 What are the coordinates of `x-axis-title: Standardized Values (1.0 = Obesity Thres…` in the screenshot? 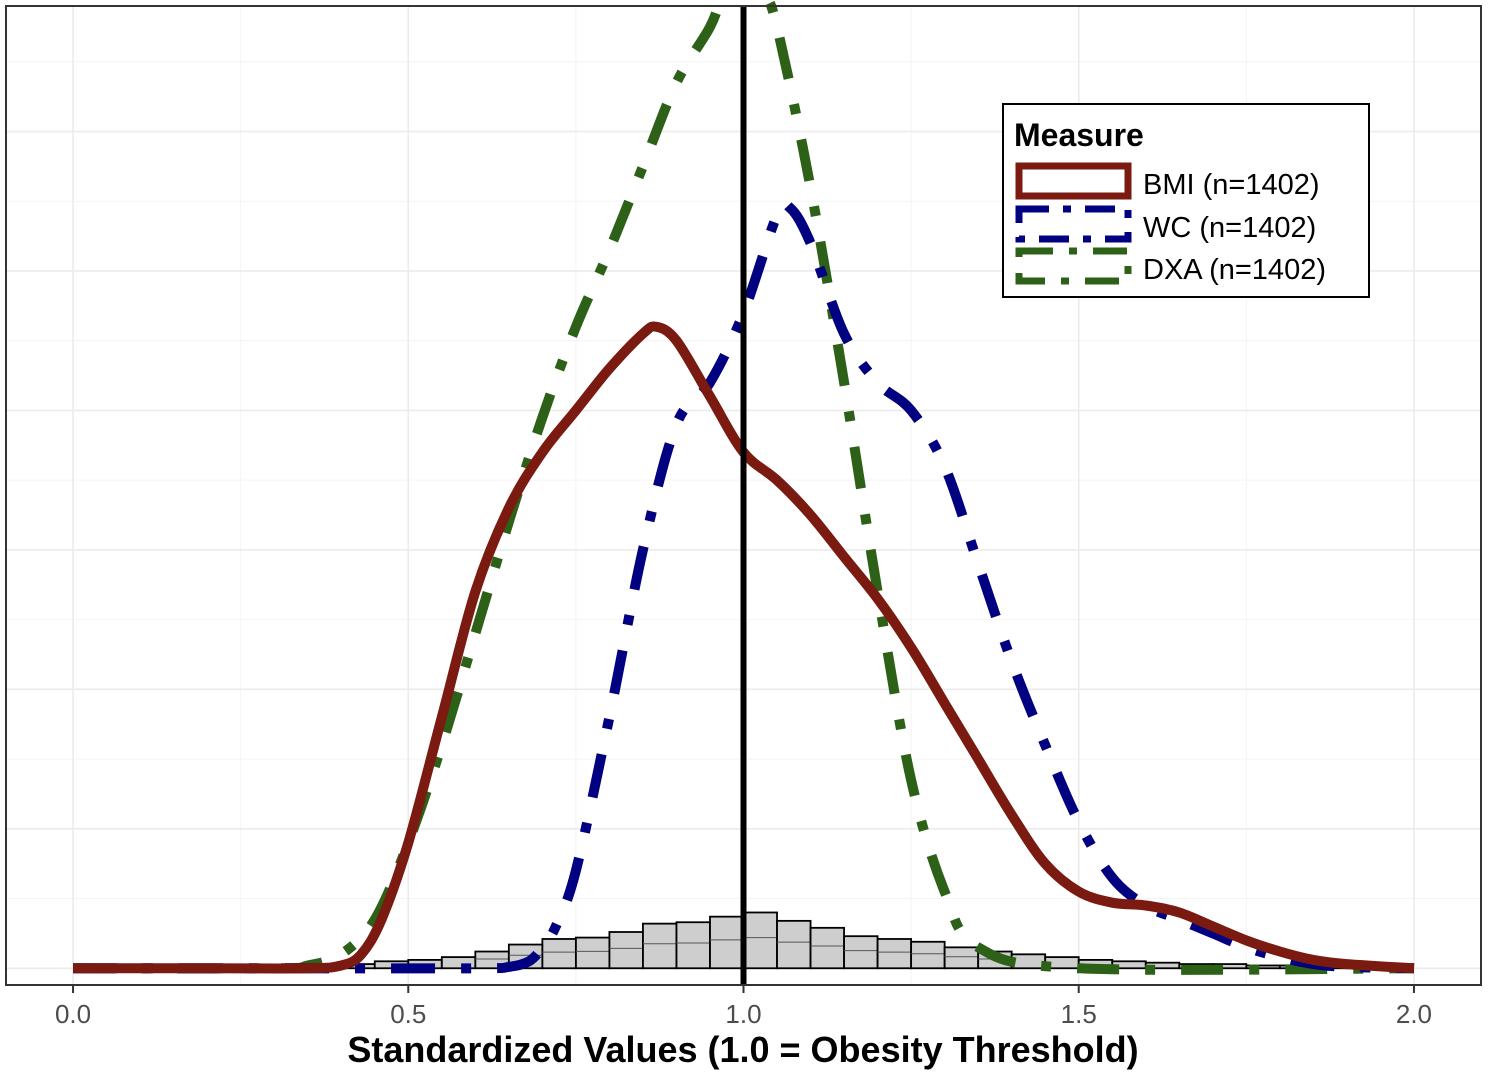 It's located at (742, 1049).